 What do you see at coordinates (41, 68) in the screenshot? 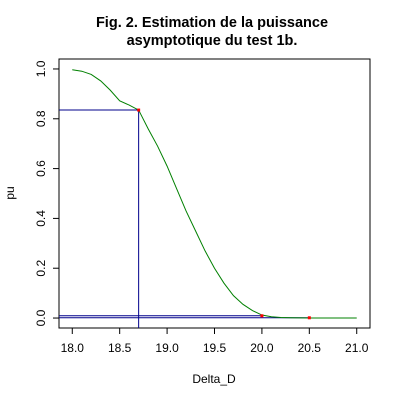
I see `y-tick-label: 1.0` at bounding box center [41, 68].